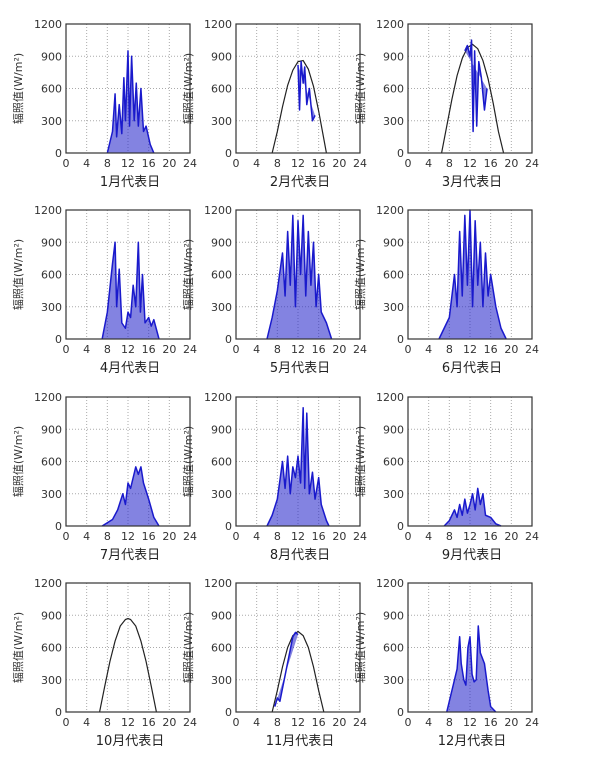 Image resolution: width=601 pixels, height=761 pixels. I want to click on x-axis-label: 4月代表日, so click(130, 368).